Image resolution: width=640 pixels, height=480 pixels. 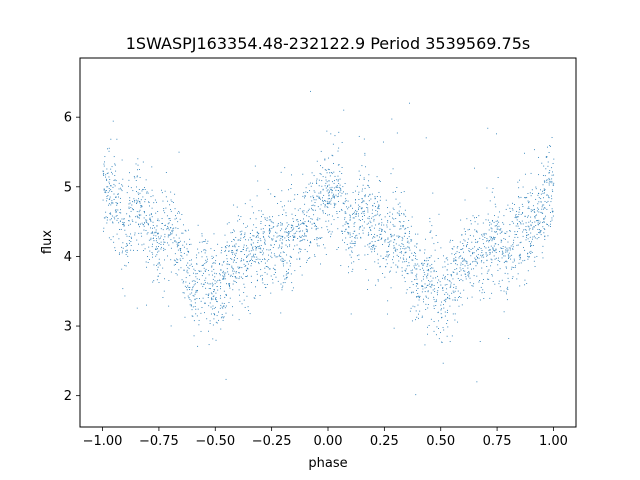 What do you see at coordinates (159, 441) in the screenshot?
I see `x-tick-label: −0.75` at bounding box center [159, 441].